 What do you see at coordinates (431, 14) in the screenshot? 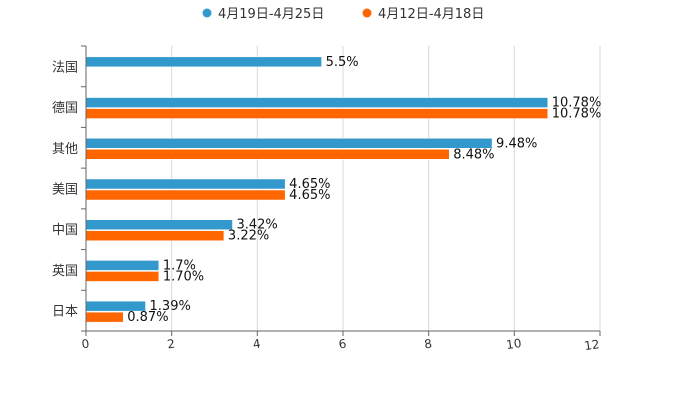
I see `legend-label-2: 4月12日-4月18日` at bounding box center [431, 14].